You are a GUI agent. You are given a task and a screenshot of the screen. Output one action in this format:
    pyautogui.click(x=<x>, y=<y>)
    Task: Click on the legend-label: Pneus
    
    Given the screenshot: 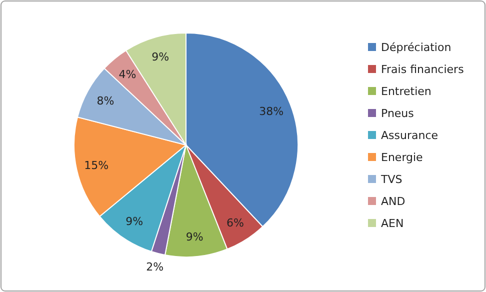 What is the action you would take?
    pyautogui.click(x=397, y=113)
    